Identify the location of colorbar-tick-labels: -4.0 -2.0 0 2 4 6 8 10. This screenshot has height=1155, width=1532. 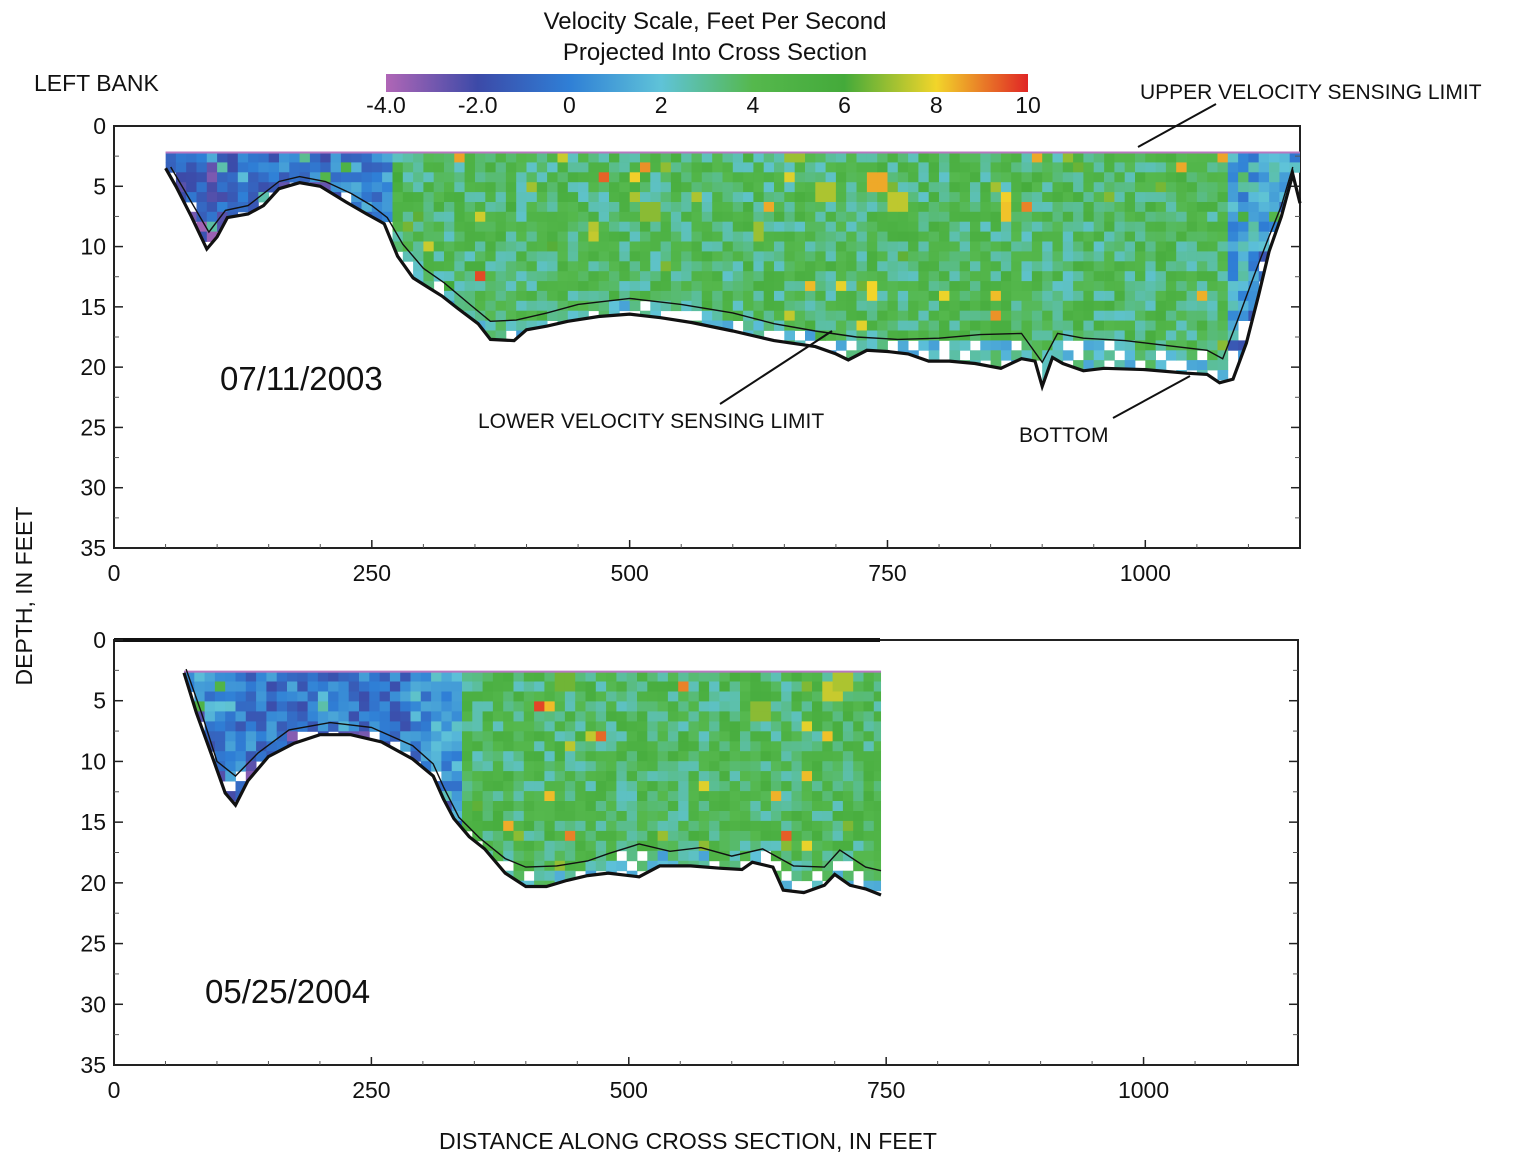
(703, 105).